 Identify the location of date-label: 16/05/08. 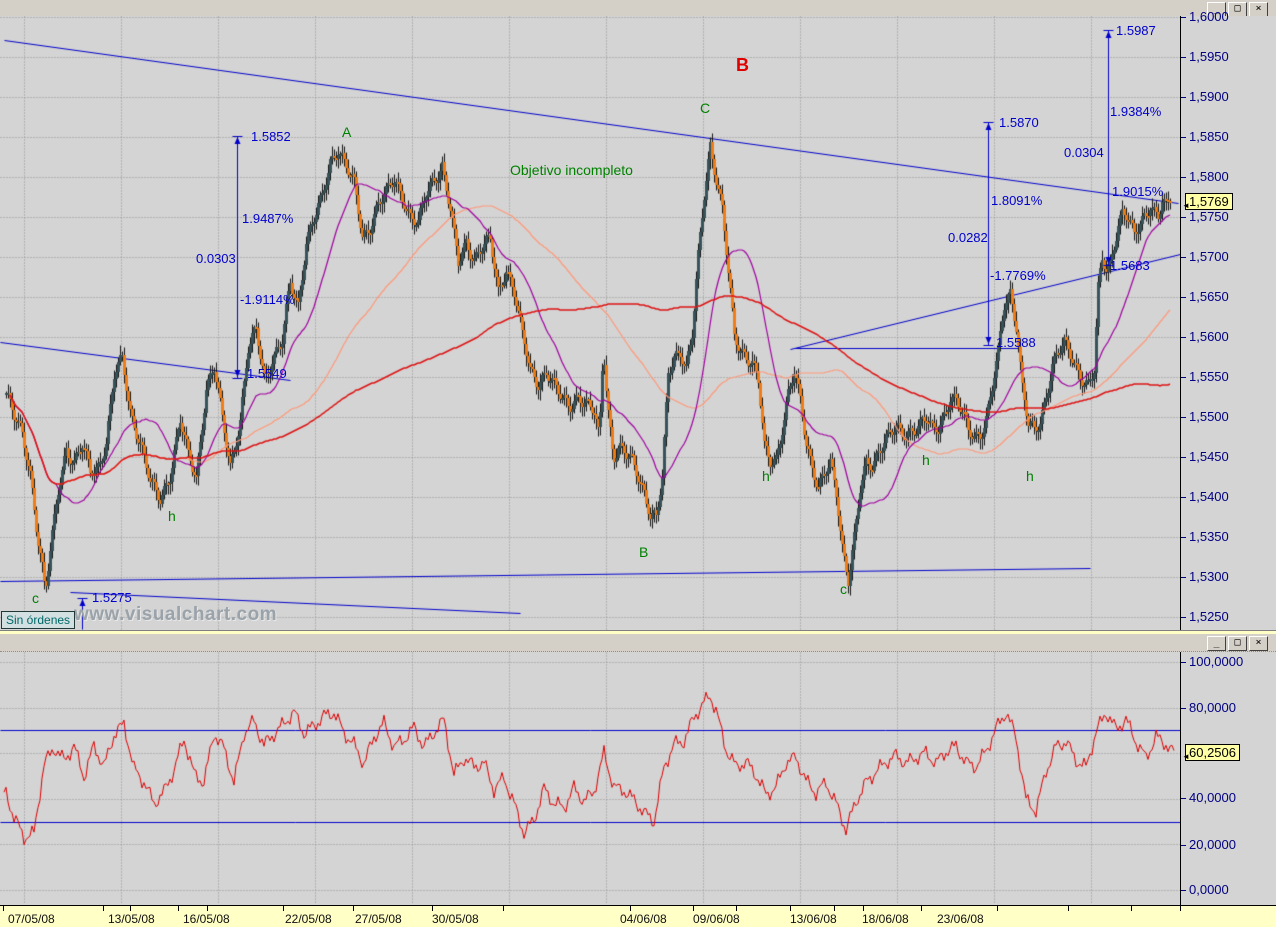
(206, 919).